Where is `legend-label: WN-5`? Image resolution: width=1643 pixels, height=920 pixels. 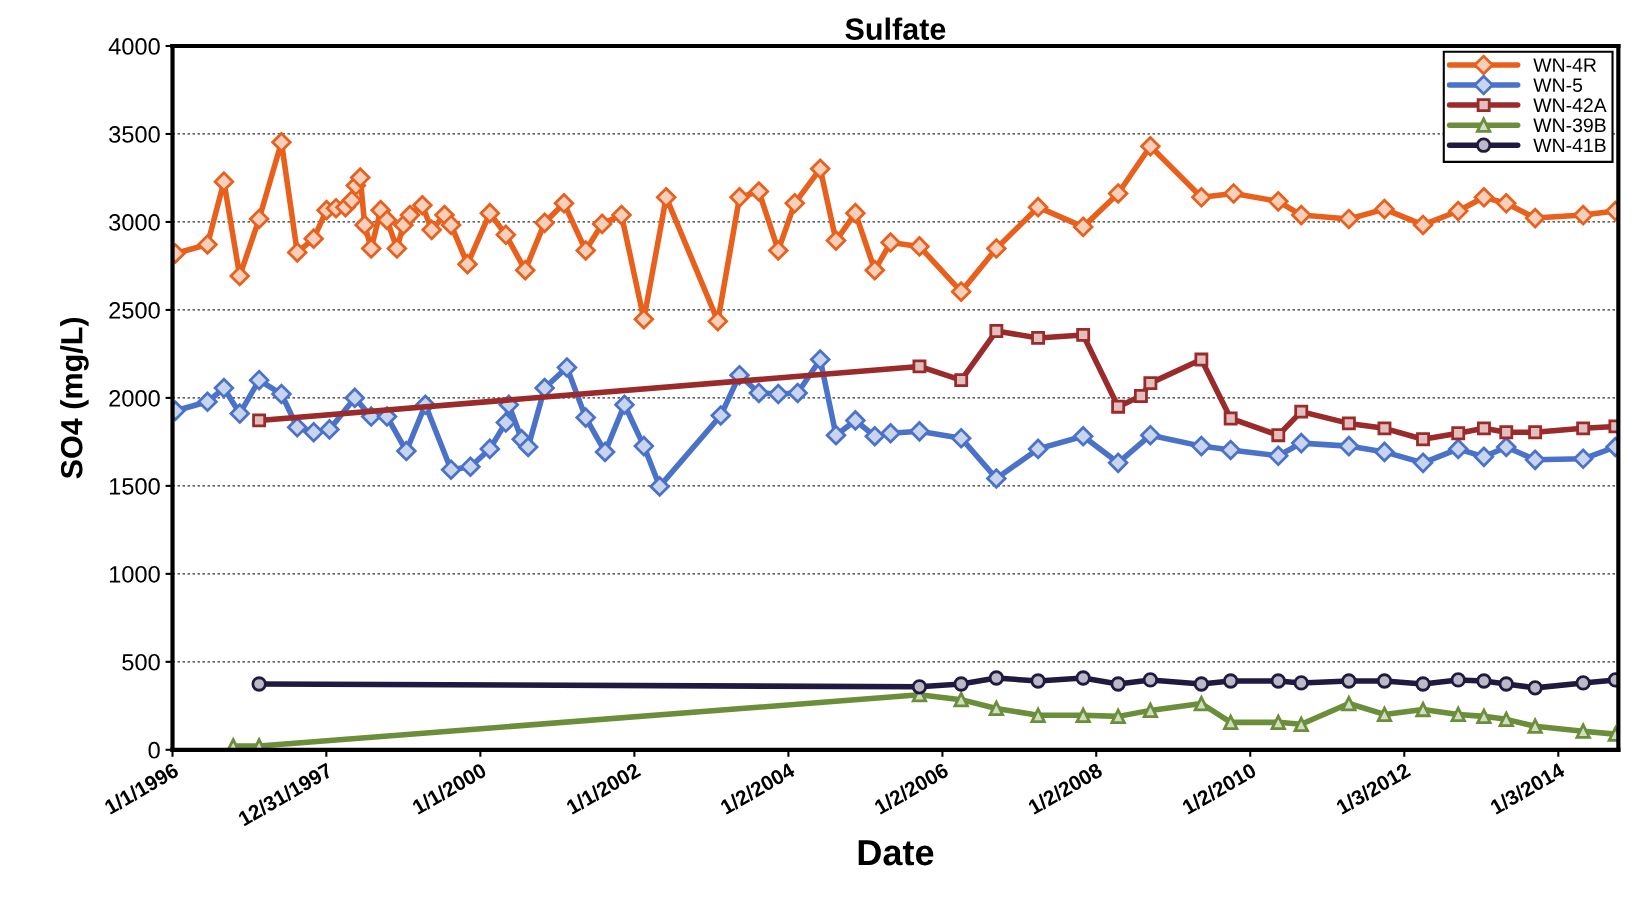
legend-label: WN-5 is located at coordinates (1558, 85).